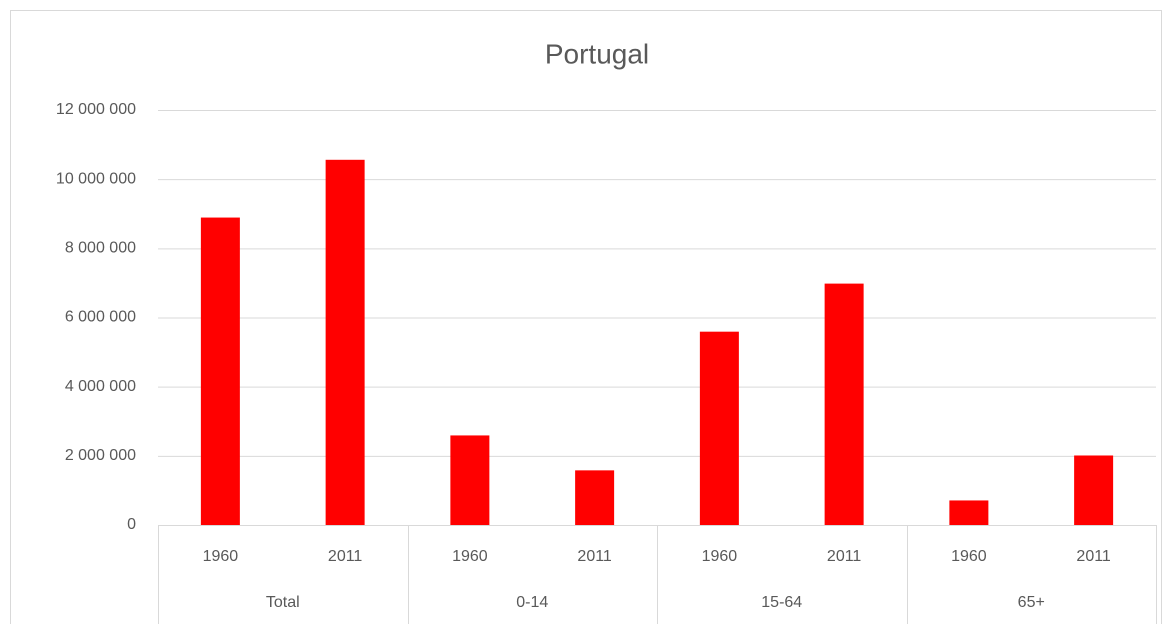 The height and width of the screenshot is (624, 1172). I want to click on group-label: 0-14, so click(532, 602).